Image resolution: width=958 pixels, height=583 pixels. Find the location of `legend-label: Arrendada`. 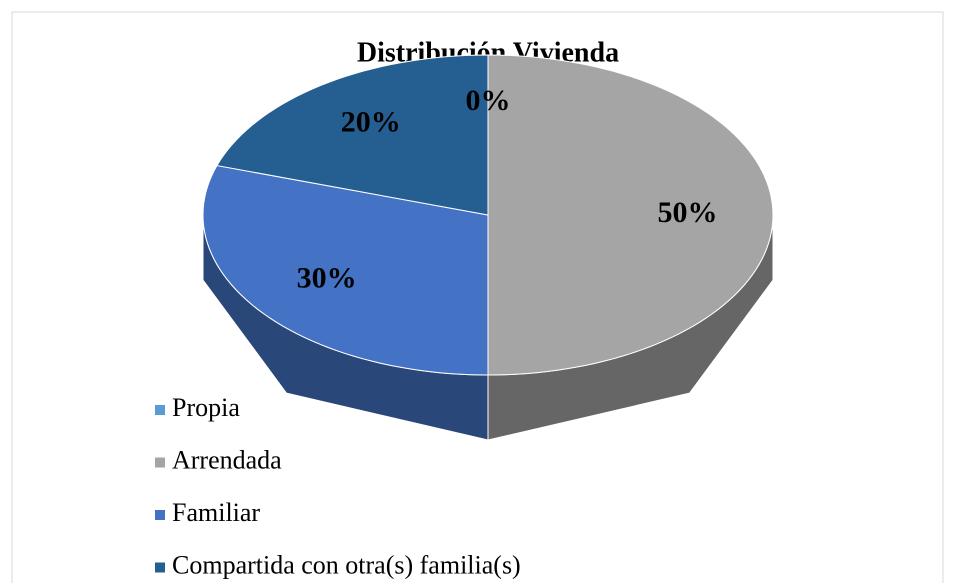

legend-label: Arrendada is located at coordinates (227, 459).